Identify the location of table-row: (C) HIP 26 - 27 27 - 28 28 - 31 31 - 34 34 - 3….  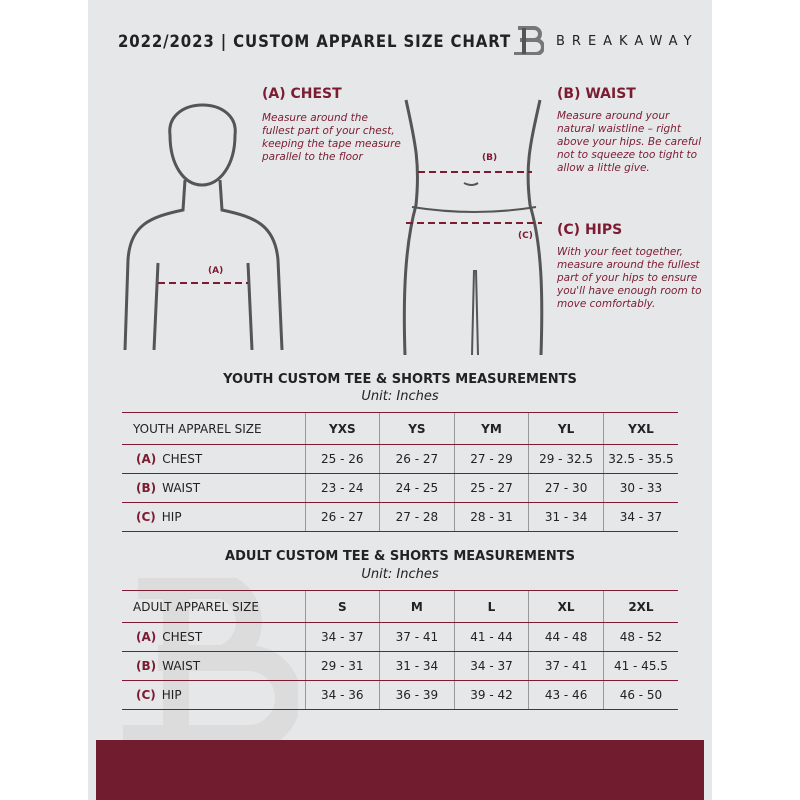
(400, 517).